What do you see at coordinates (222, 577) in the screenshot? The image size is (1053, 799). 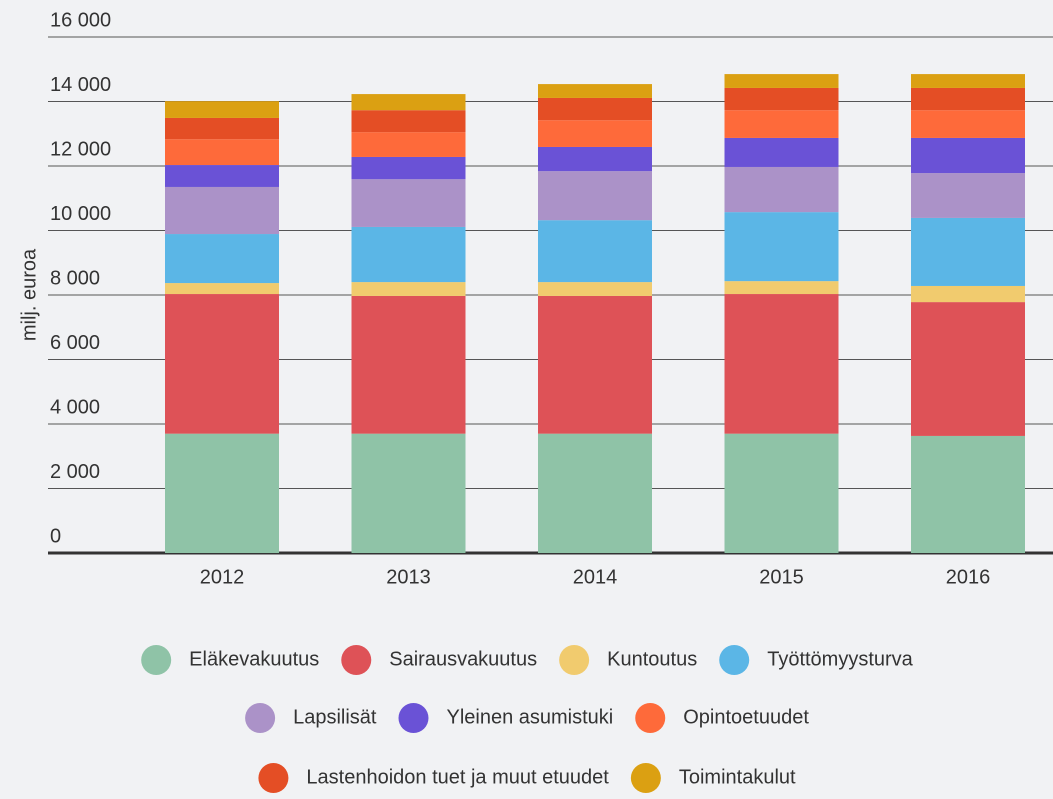 I see `x-tick-label: 2012` at bounding box center [222, 577].